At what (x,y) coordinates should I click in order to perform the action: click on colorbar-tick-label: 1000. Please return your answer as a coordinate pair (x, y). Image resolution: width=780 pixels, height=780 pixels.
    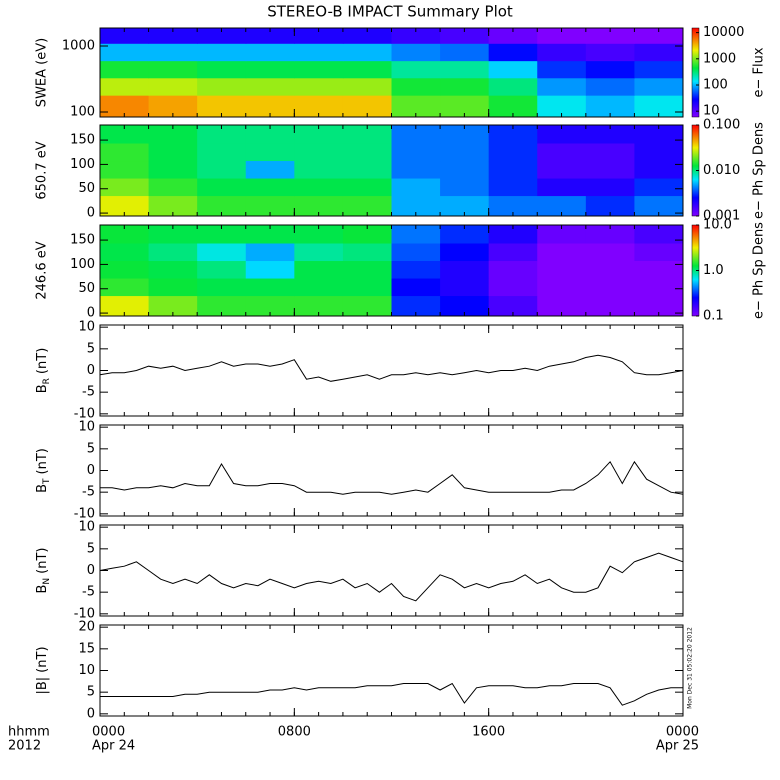
    Looking at the image, I should click on (719, 58).